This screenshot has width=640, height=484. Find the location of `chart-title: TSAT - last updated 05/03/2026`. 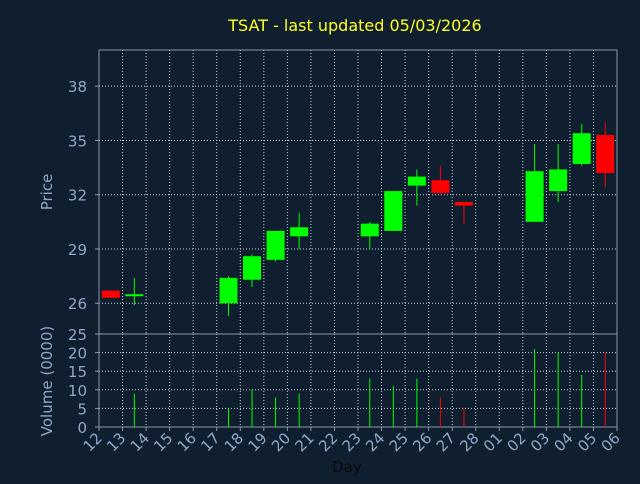

chart-title: TSAT - last updated 05/03/2026 is located at coordinates (354, 25).